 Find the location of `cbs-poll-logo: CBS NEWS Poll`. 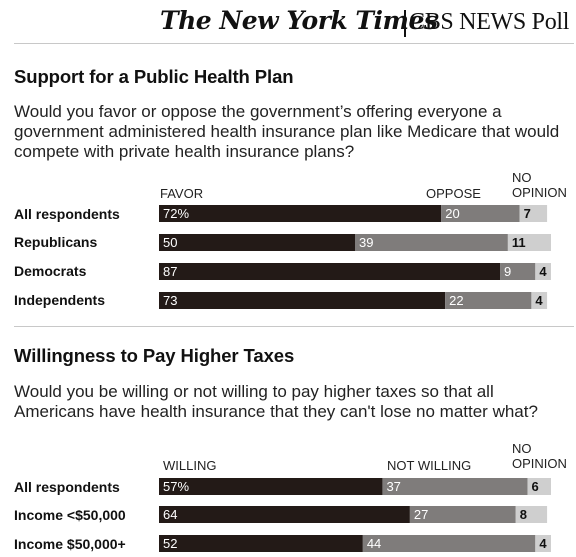

cbs-poll-logo: CBS NEWS Poll is located at coordinates (489, 22).